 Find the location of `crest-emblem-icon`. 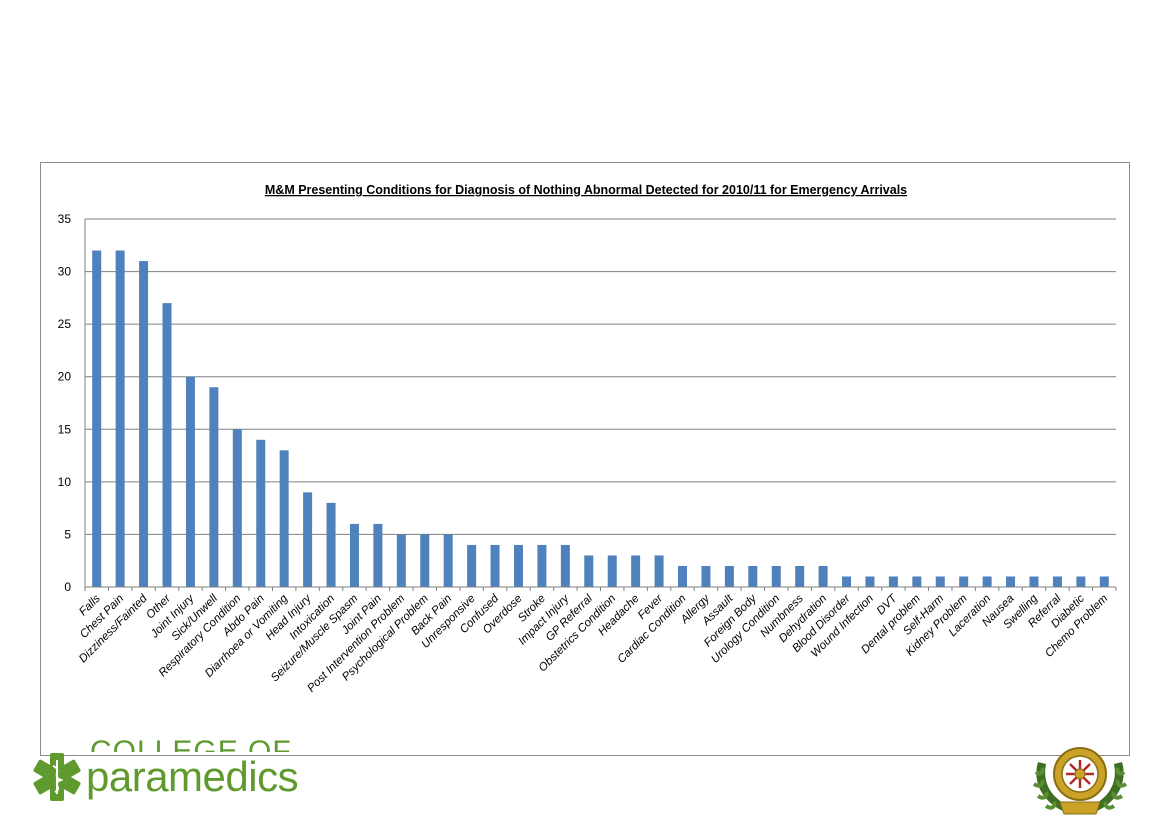

crest-emblem-icon is located at coordinates (1080, 781).